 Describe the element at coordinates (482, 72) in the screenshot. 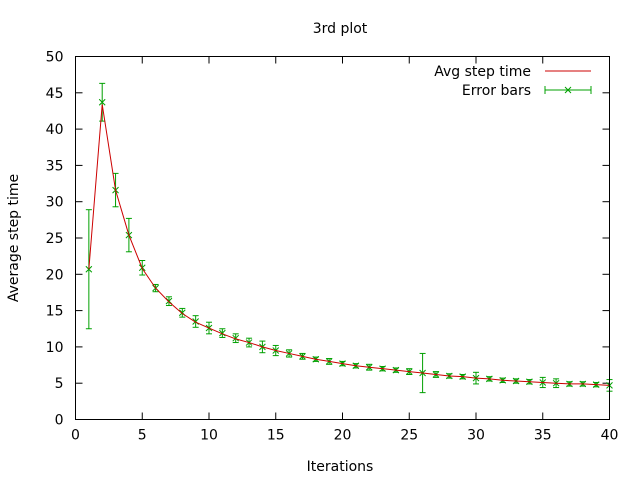

I see `legend-label-avg: Avg step time` at that location.